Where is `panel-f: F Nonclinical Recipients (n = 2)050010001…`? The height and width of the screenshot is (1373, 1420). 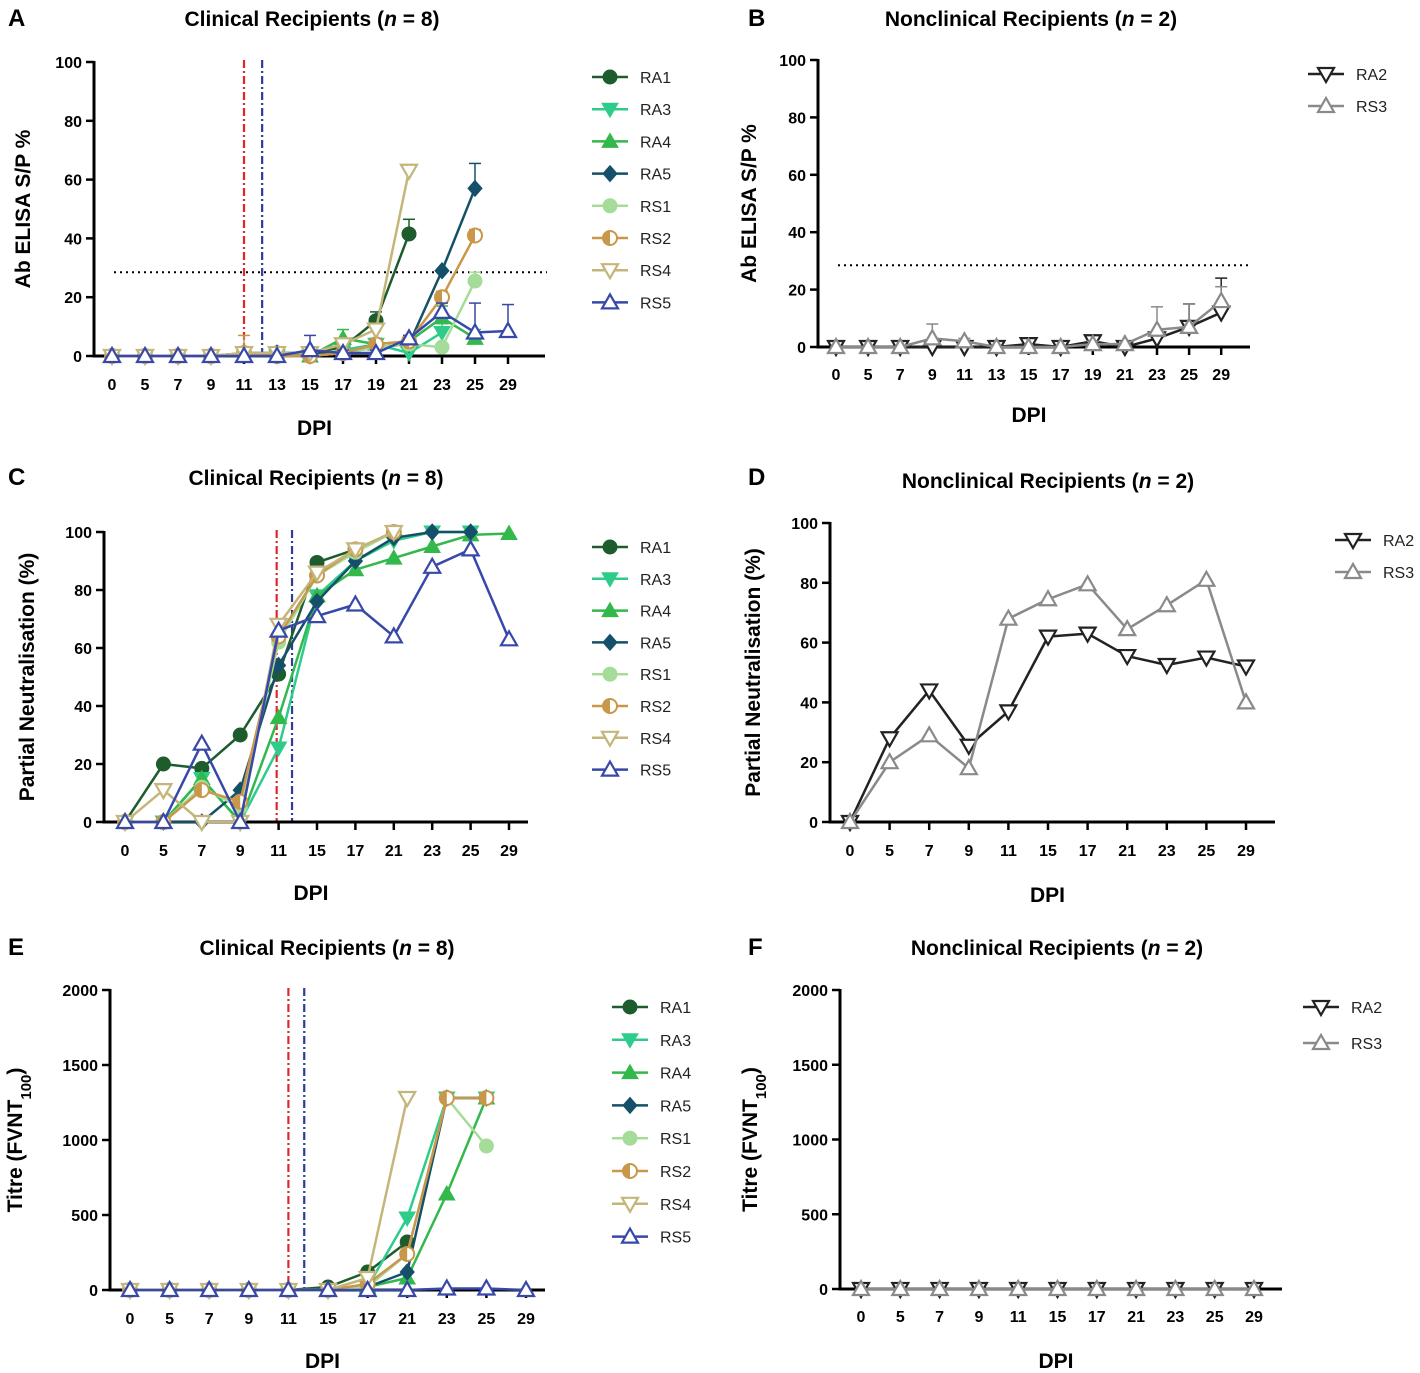 panel-f: F Nonclinical Recipients (n = 2)050010001… is located at coordinates (1060, 1153).